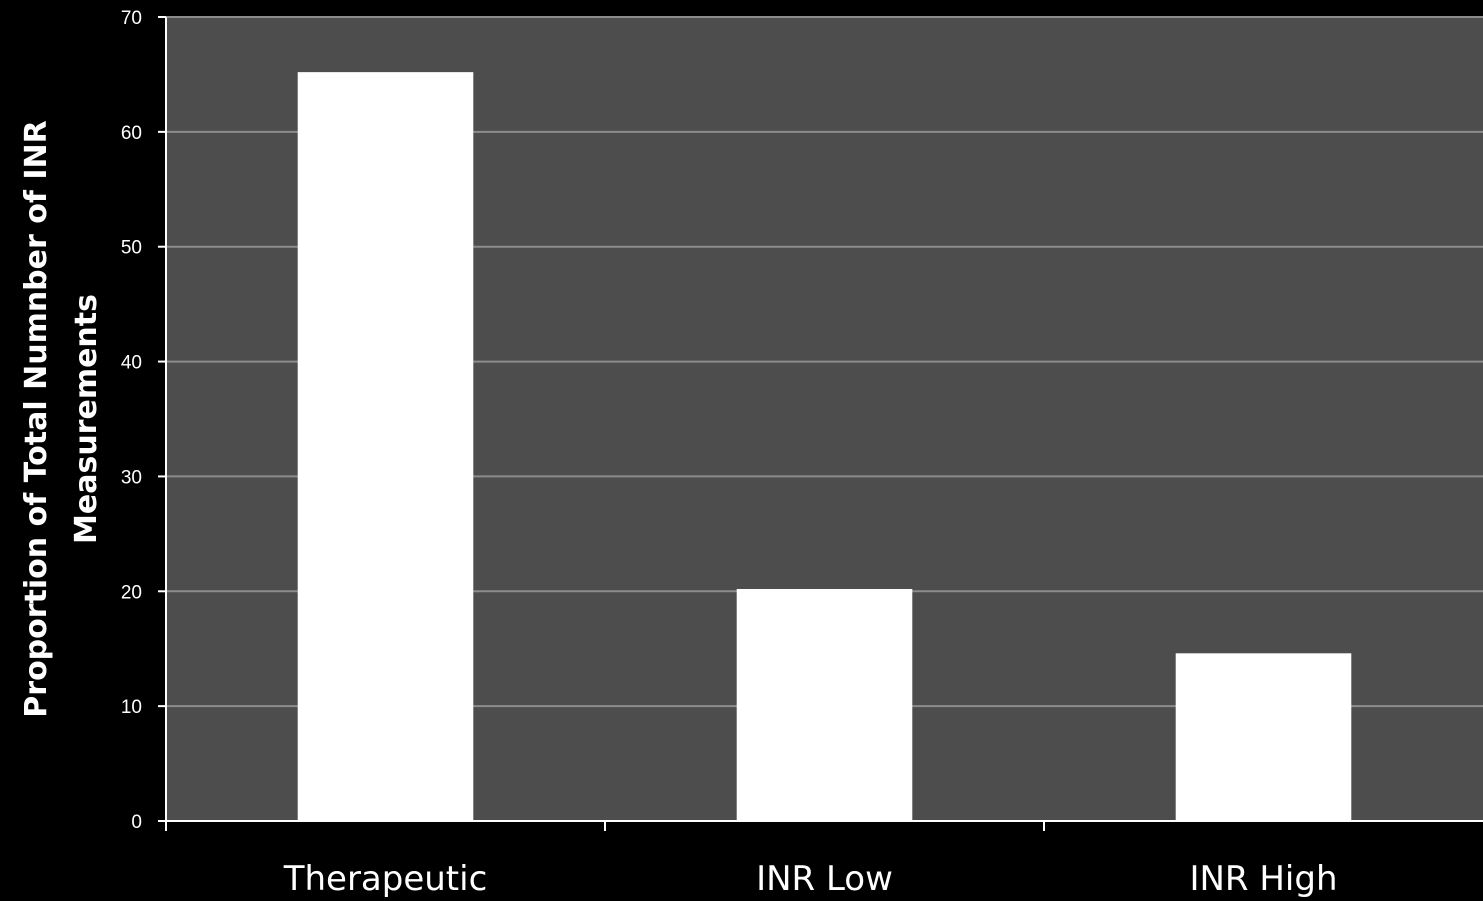  I want to click on bar-inr-high, so click(1263, 737).